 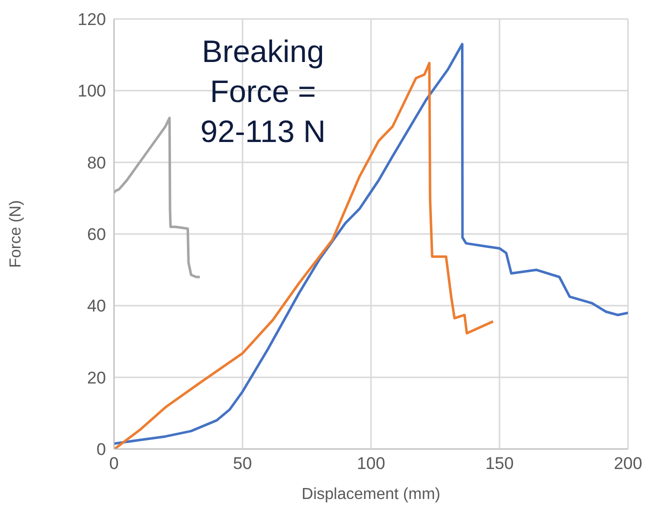 What do you see at coordinates (158, 197) in the screenshot?
I see `line-series` at bounding box center [158, 197].